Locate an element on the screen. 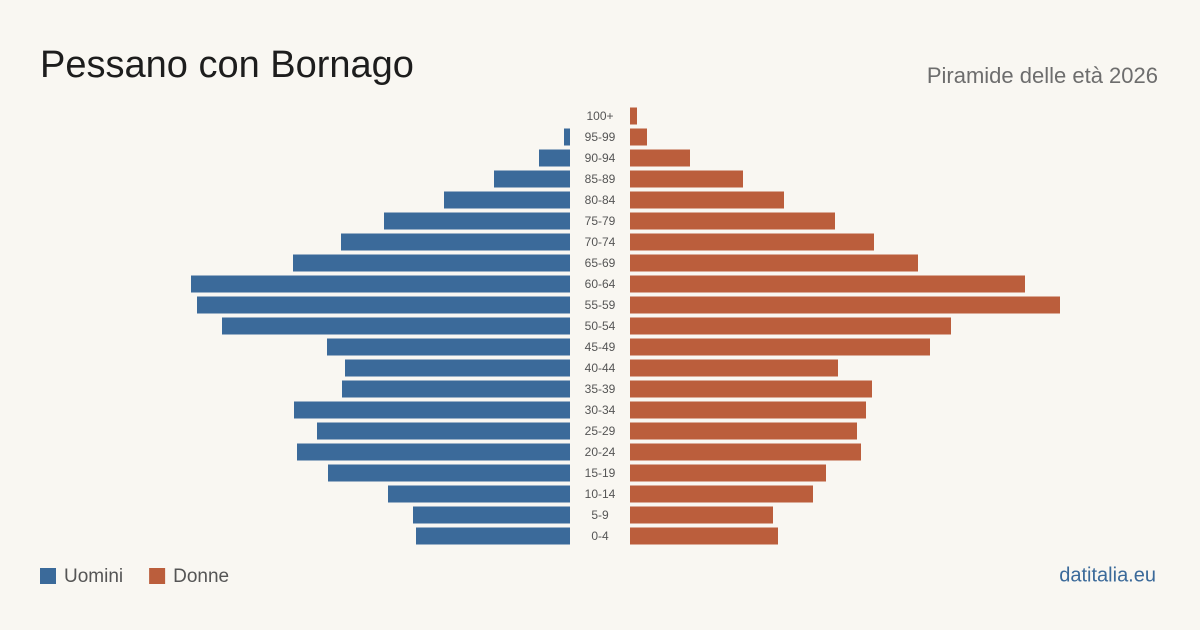 The height and width of the screenshot is (630, 1200). age-label: 10-14 is located at coordinates (600, 494).